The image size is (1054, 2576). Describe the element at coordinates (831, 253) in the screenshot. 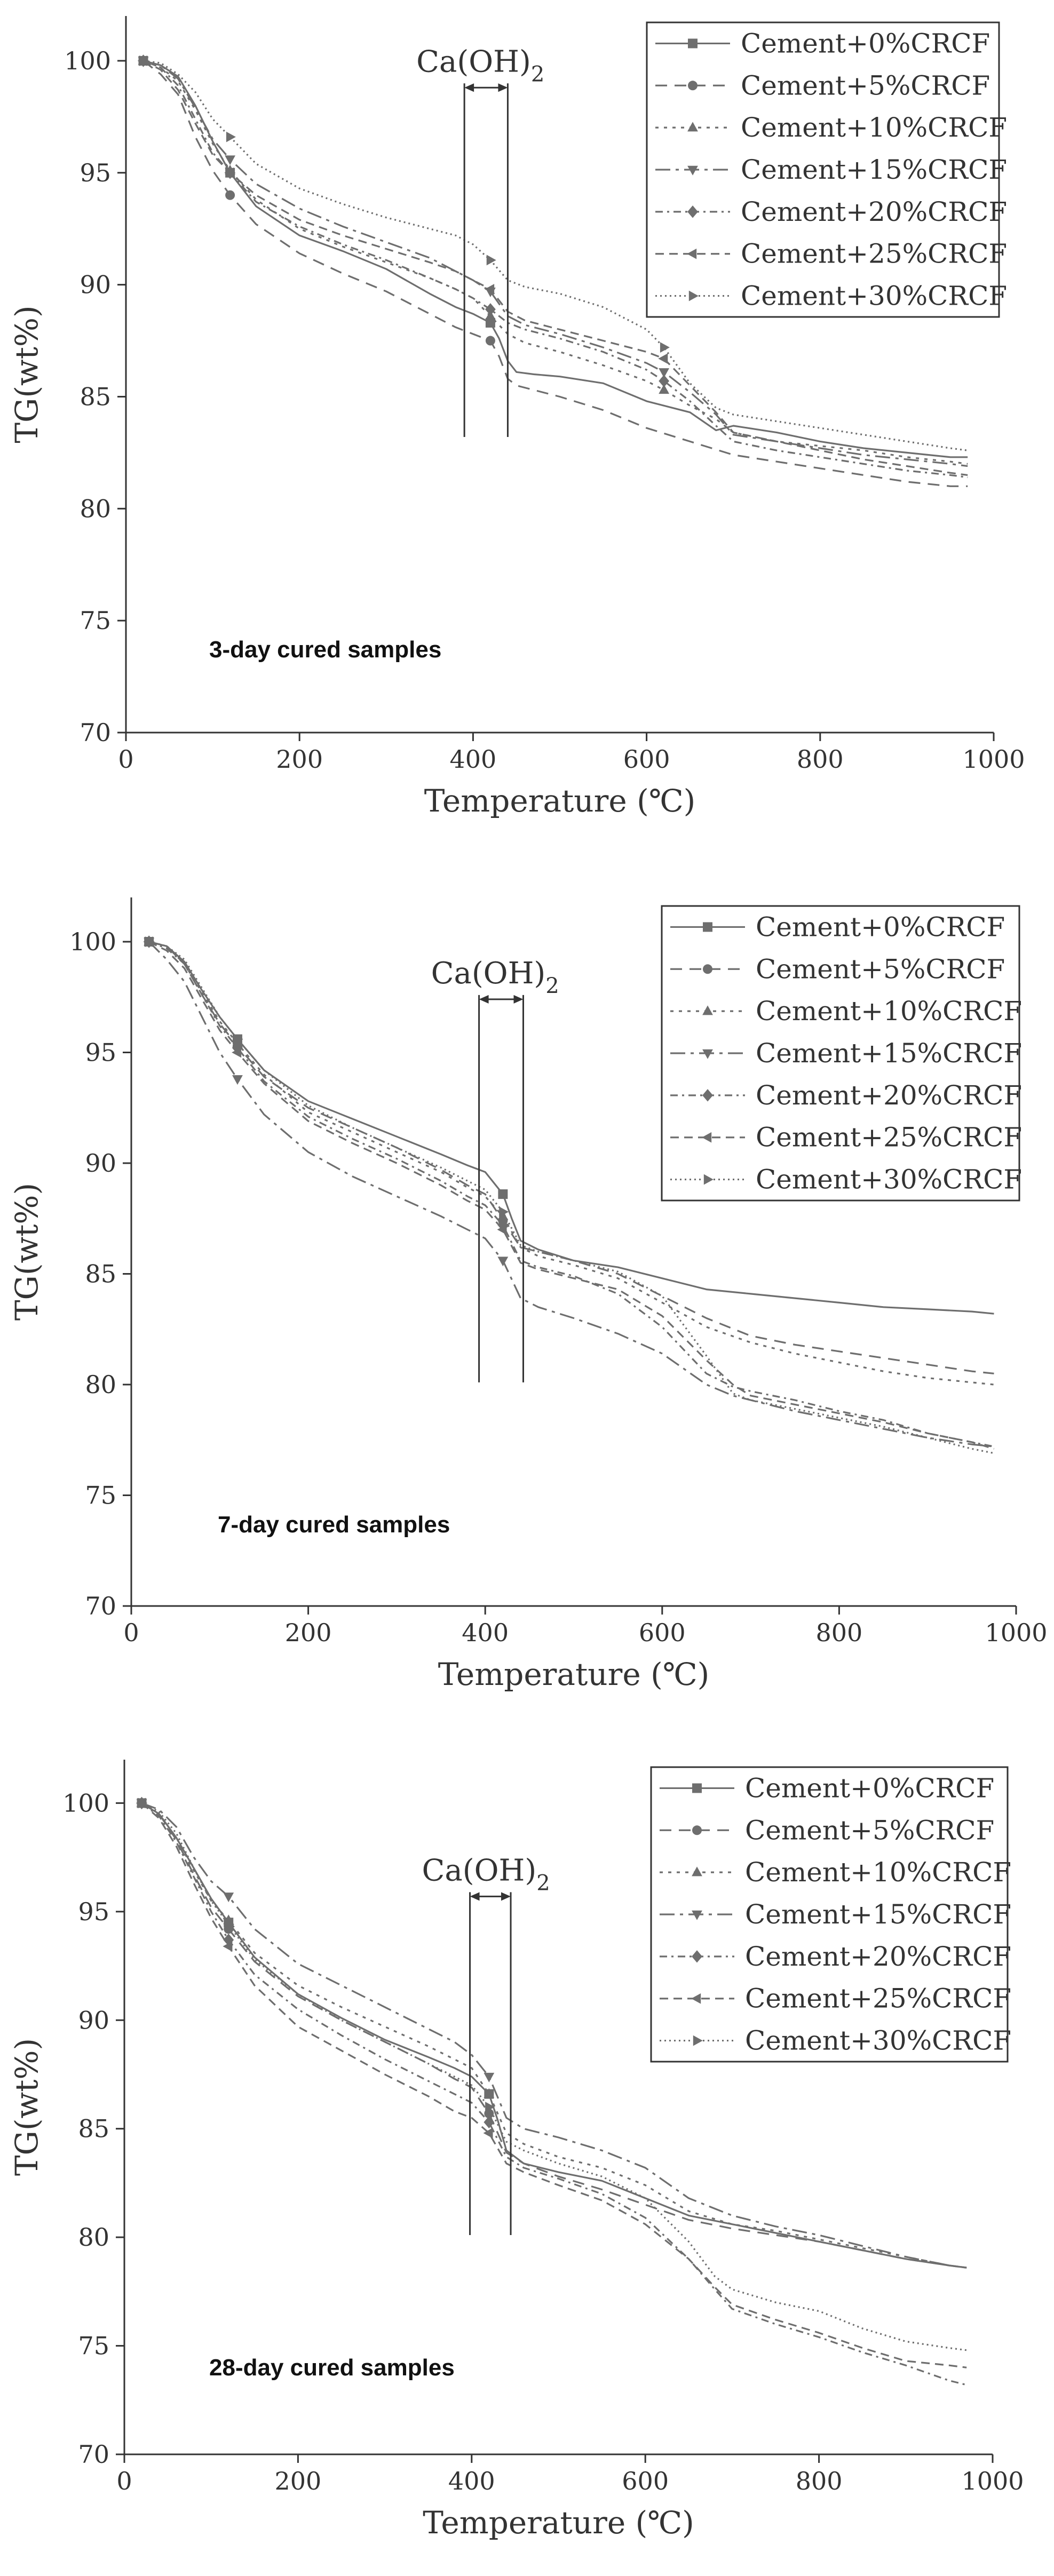

I see `legend-item: Cement+25%CRCF` at that location.